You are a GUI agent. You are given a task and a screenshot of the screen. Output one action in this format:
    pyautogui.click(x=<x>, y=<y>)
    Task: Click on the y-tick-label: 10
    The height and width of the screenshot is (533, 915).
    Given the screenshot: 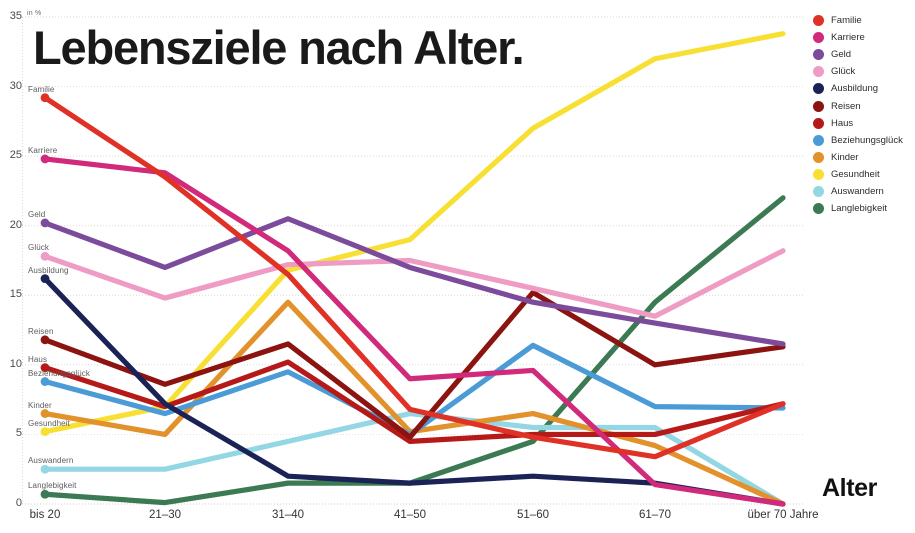 What is the action you would take?
    pyautogui.click(x=15, y=363)
    